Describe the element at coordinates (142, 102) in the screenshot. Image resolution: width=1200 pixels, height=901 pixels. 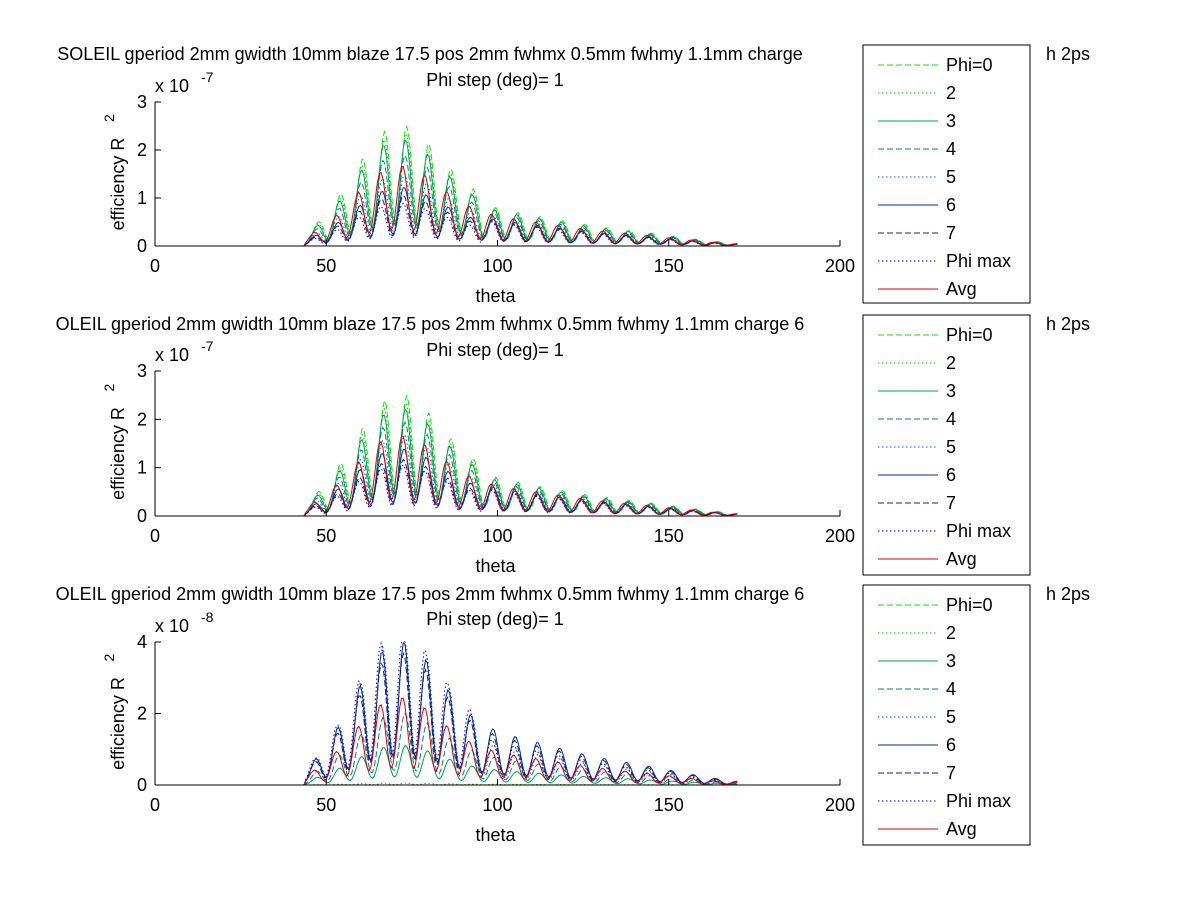
I see `y-tick-label: 3` at that location.